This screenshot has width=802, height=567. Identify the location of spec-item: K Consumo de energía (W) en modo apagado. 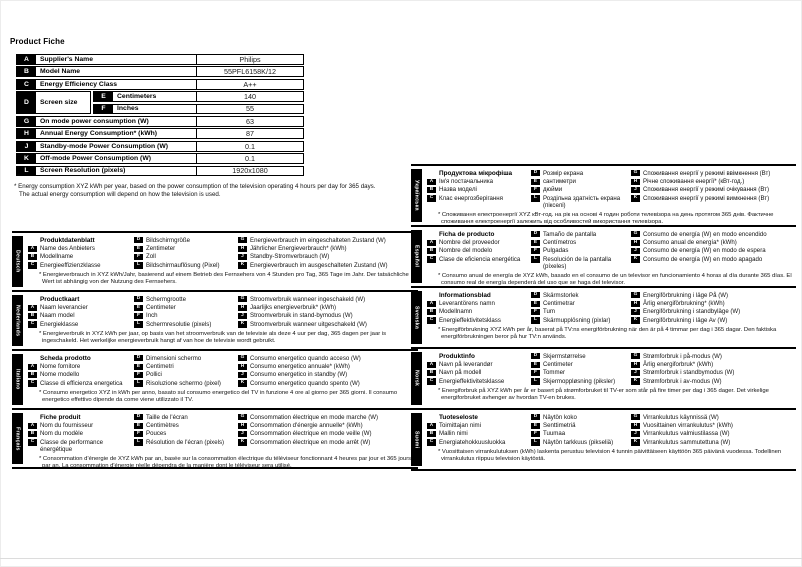
(711, 259).